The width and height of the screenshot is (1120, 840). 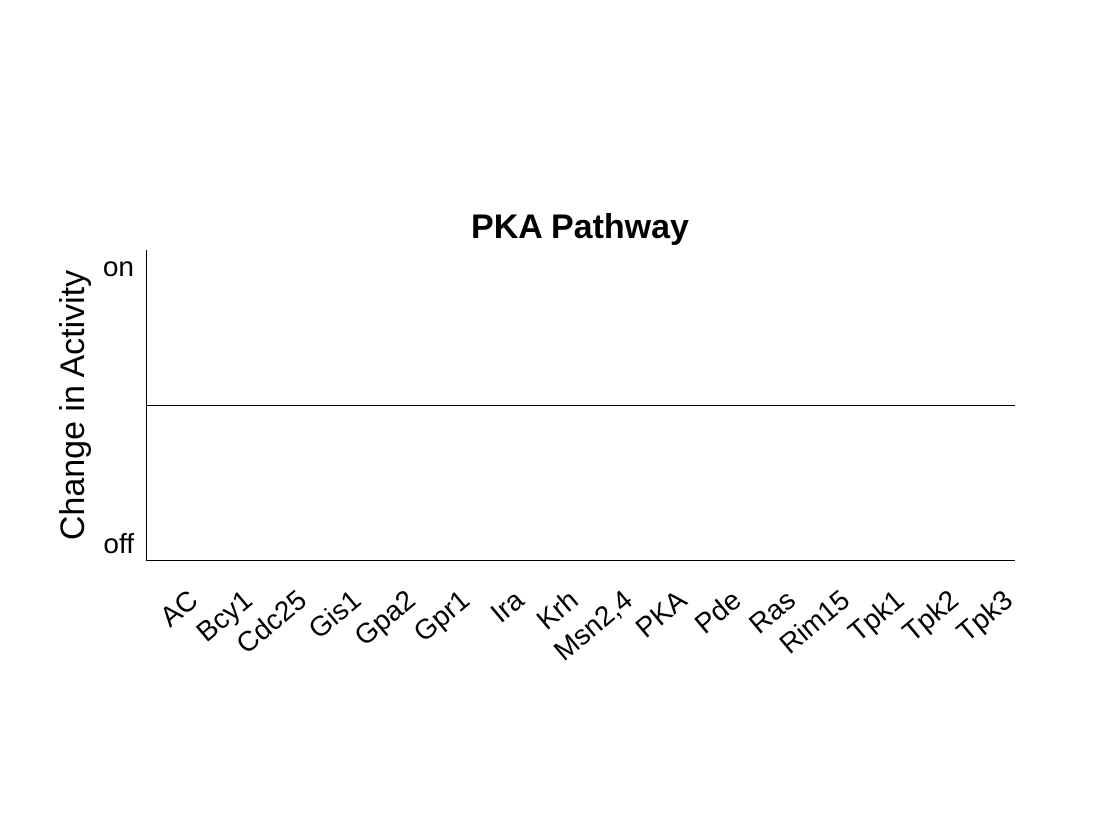 What do you see at coordinates (876, 616) in the screenshot?
I see `x-tick-label: Tpk1` at bounding box center [876, 616].